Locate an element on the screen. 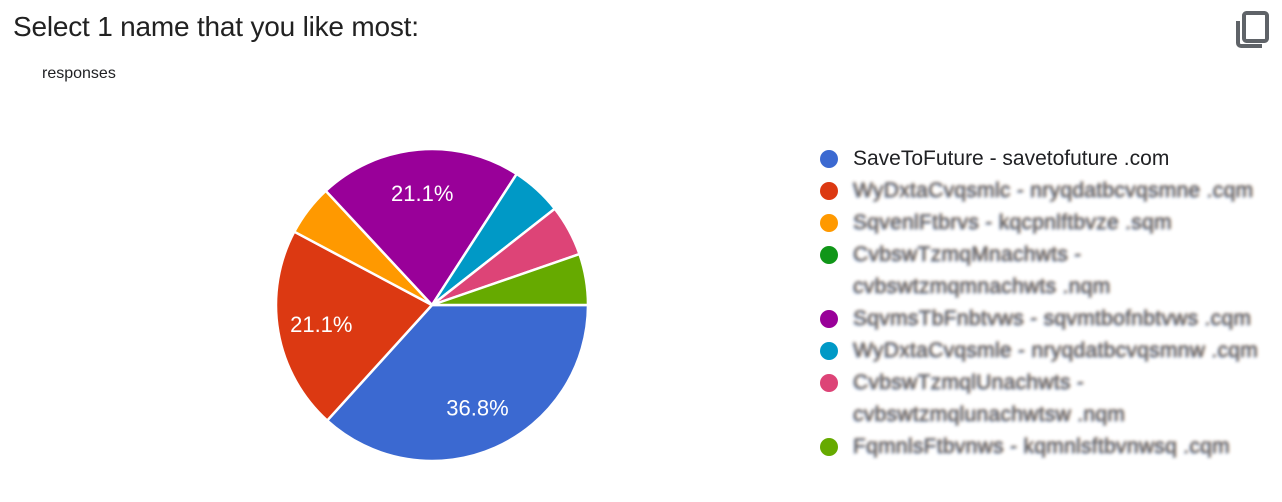  legend-label-redacted: SqvenlFtbrvs - kqcpnlftbvze .sqm is located at coordinates (1012, 222).